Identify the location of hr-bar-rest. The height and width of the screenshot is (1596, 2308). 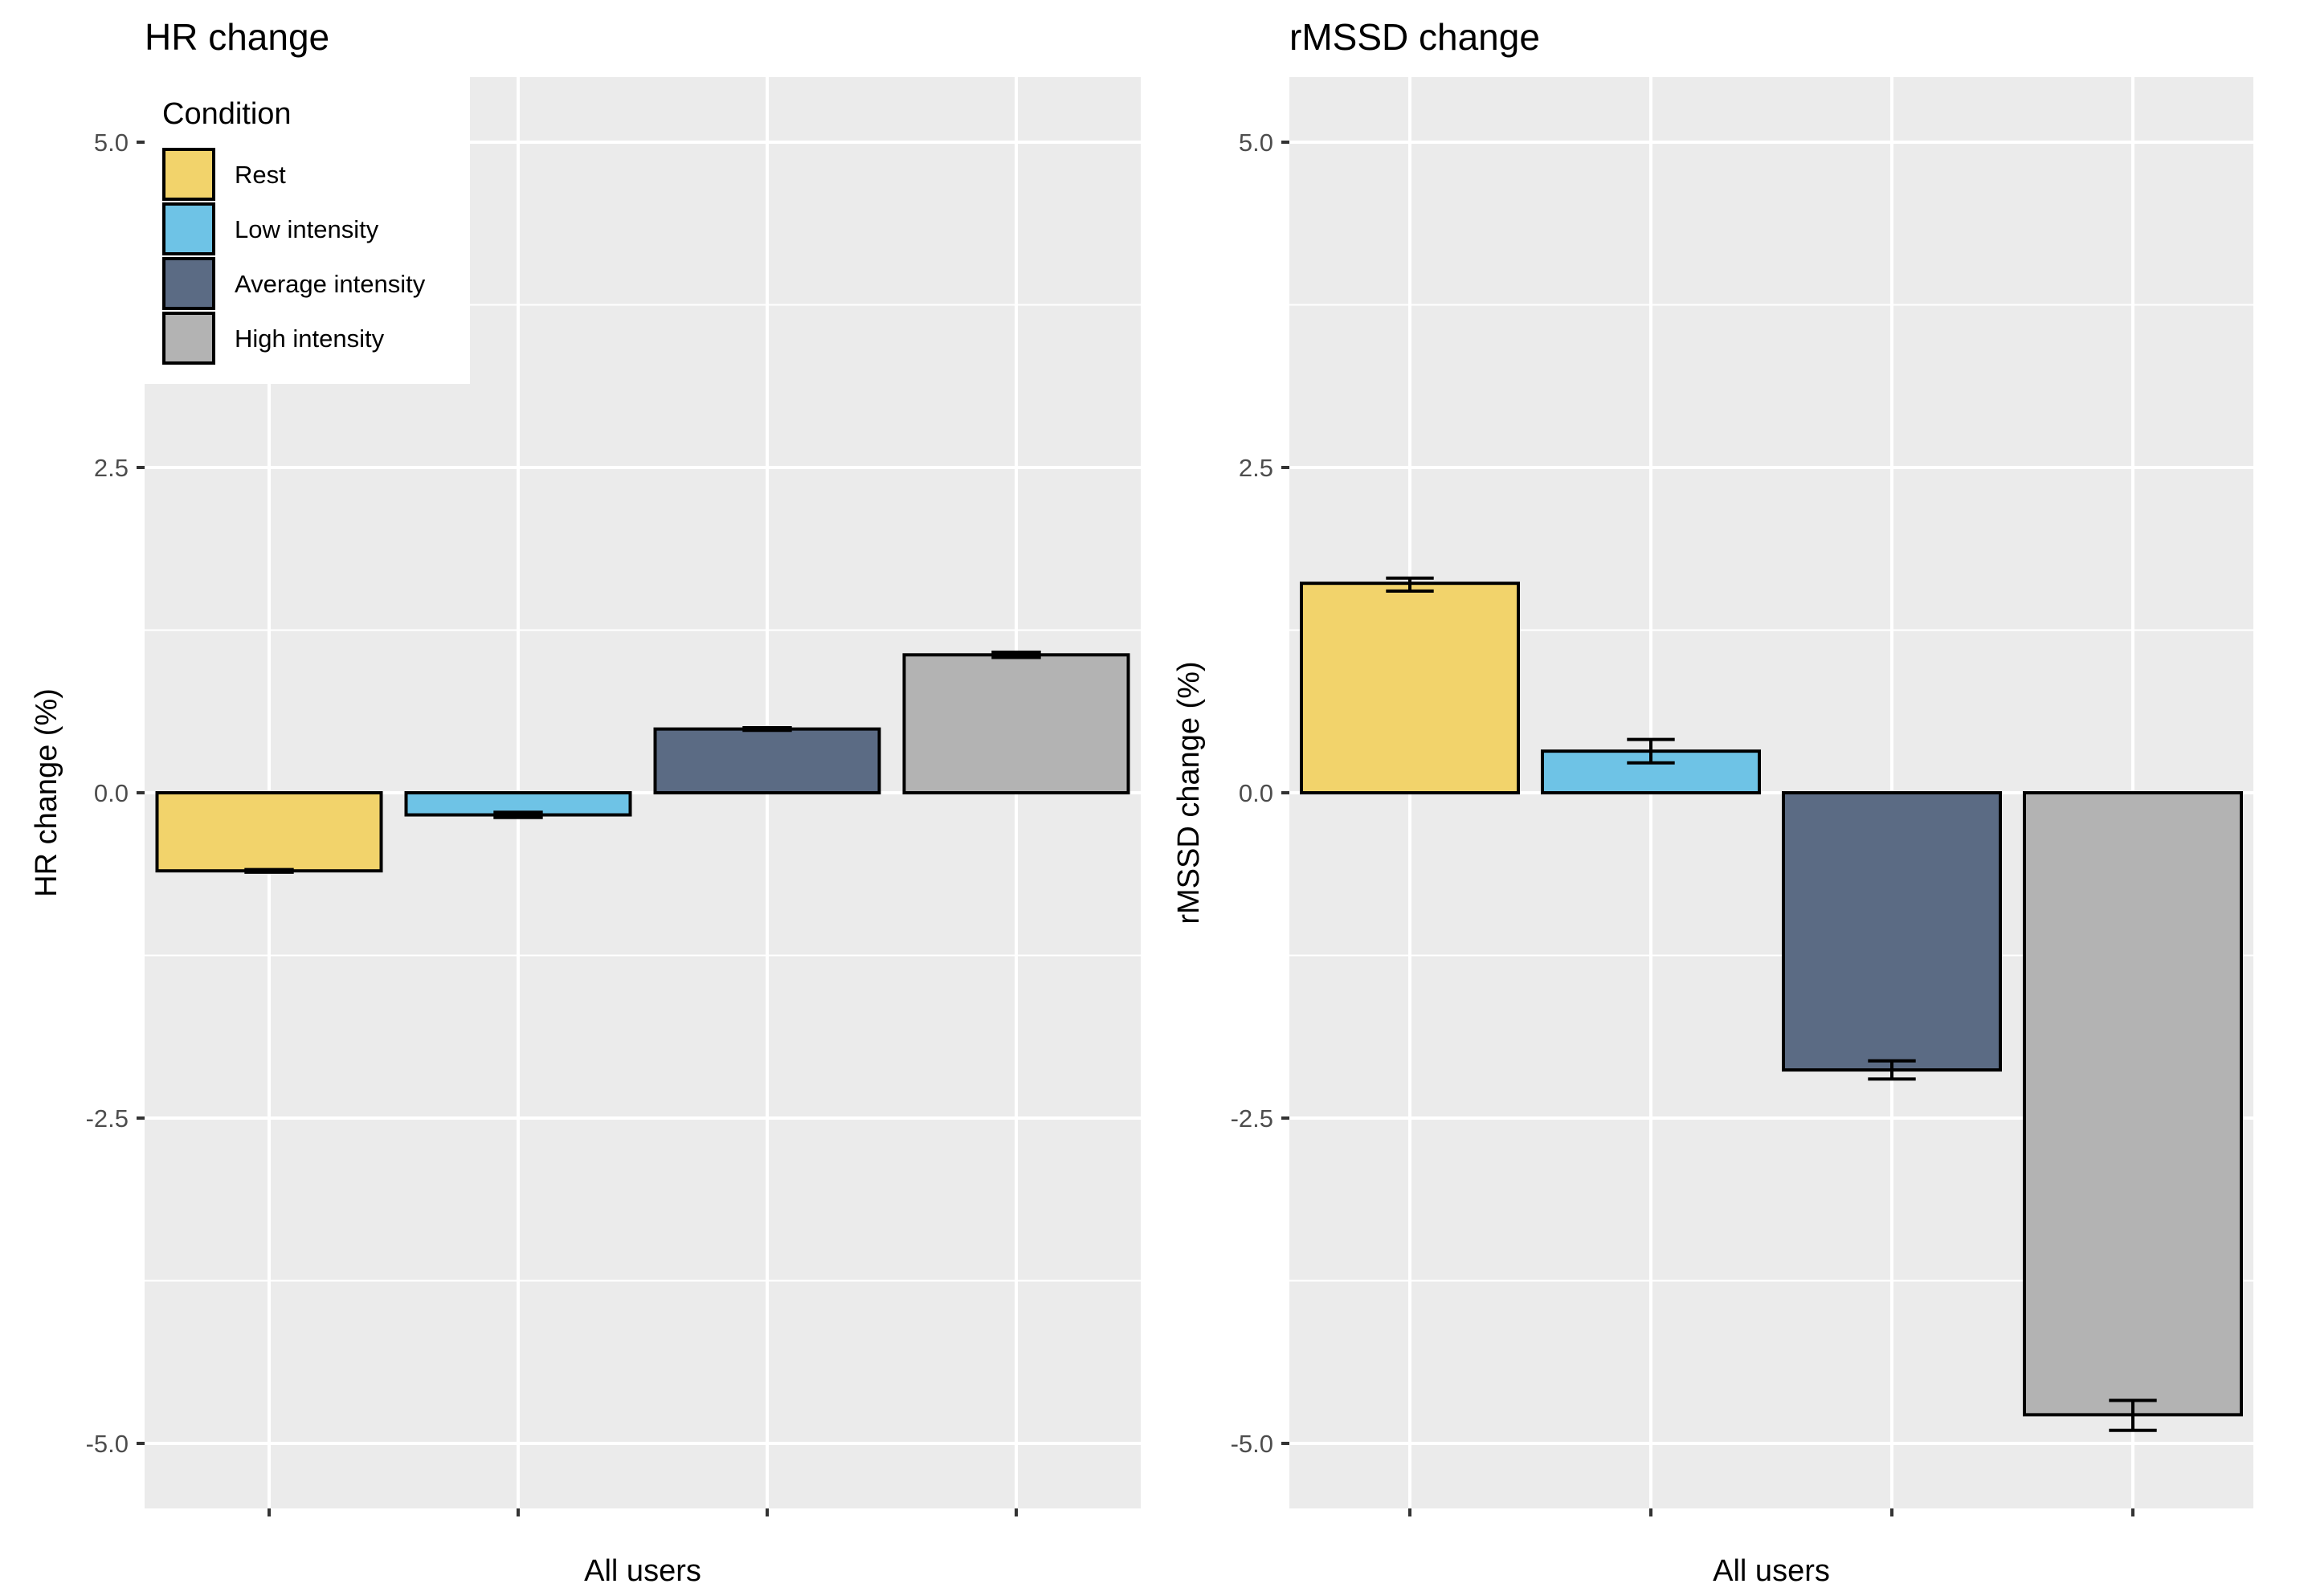
(269, 832).